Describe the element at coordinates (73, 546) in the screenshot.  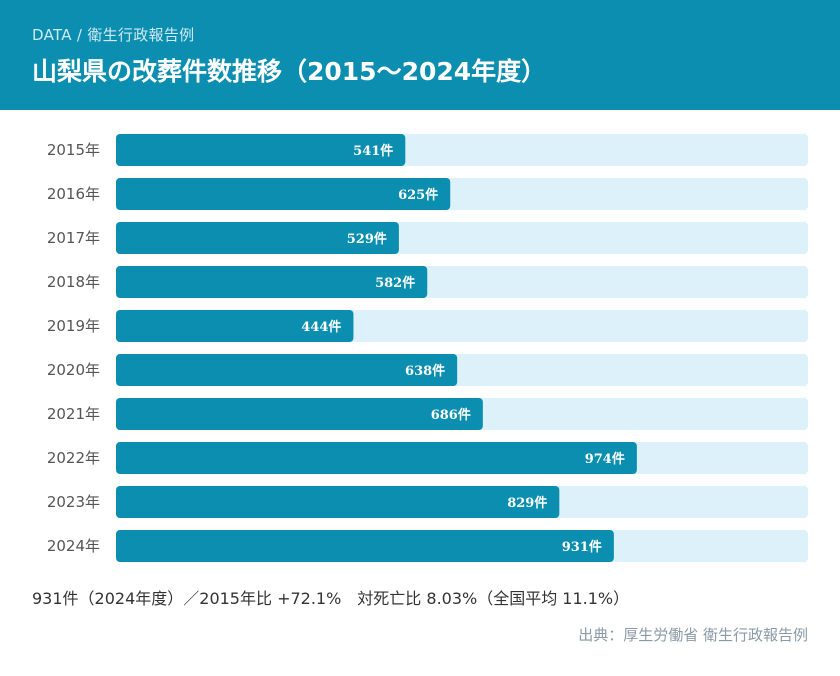
I see `year-label: 2024年` at that location.